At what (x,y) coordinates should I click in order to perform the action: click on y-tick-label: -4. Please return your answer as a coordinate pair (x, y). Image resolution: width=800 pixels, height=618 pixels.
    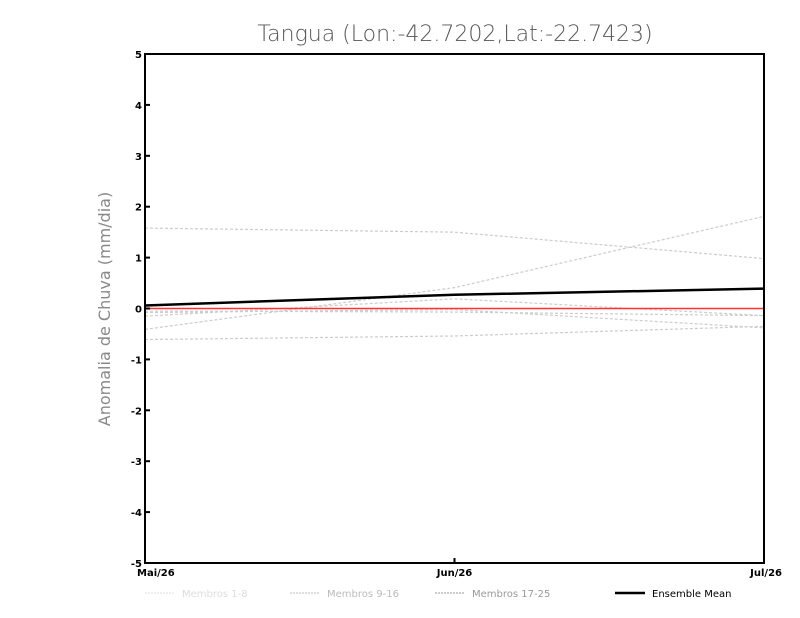
    Looking at the image, I should click on (136, 513).